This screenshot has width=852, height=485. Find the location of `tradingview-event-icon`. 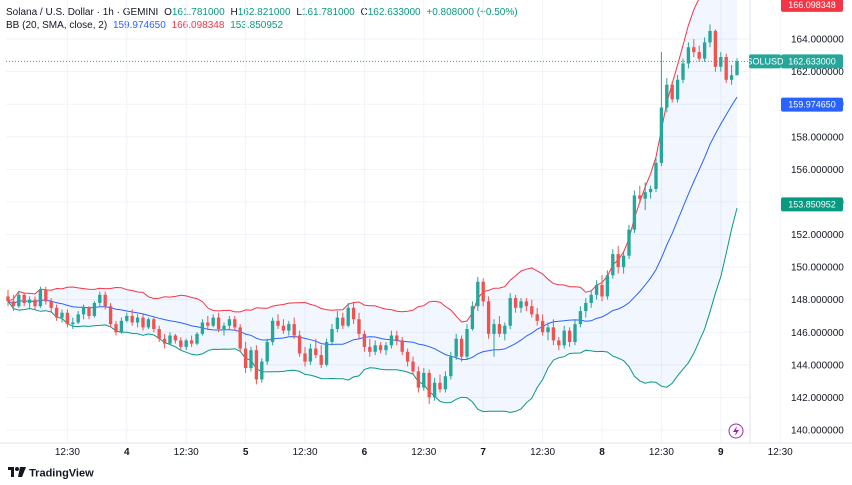

tradingview-event-icon is located at coordinates (736, 431).